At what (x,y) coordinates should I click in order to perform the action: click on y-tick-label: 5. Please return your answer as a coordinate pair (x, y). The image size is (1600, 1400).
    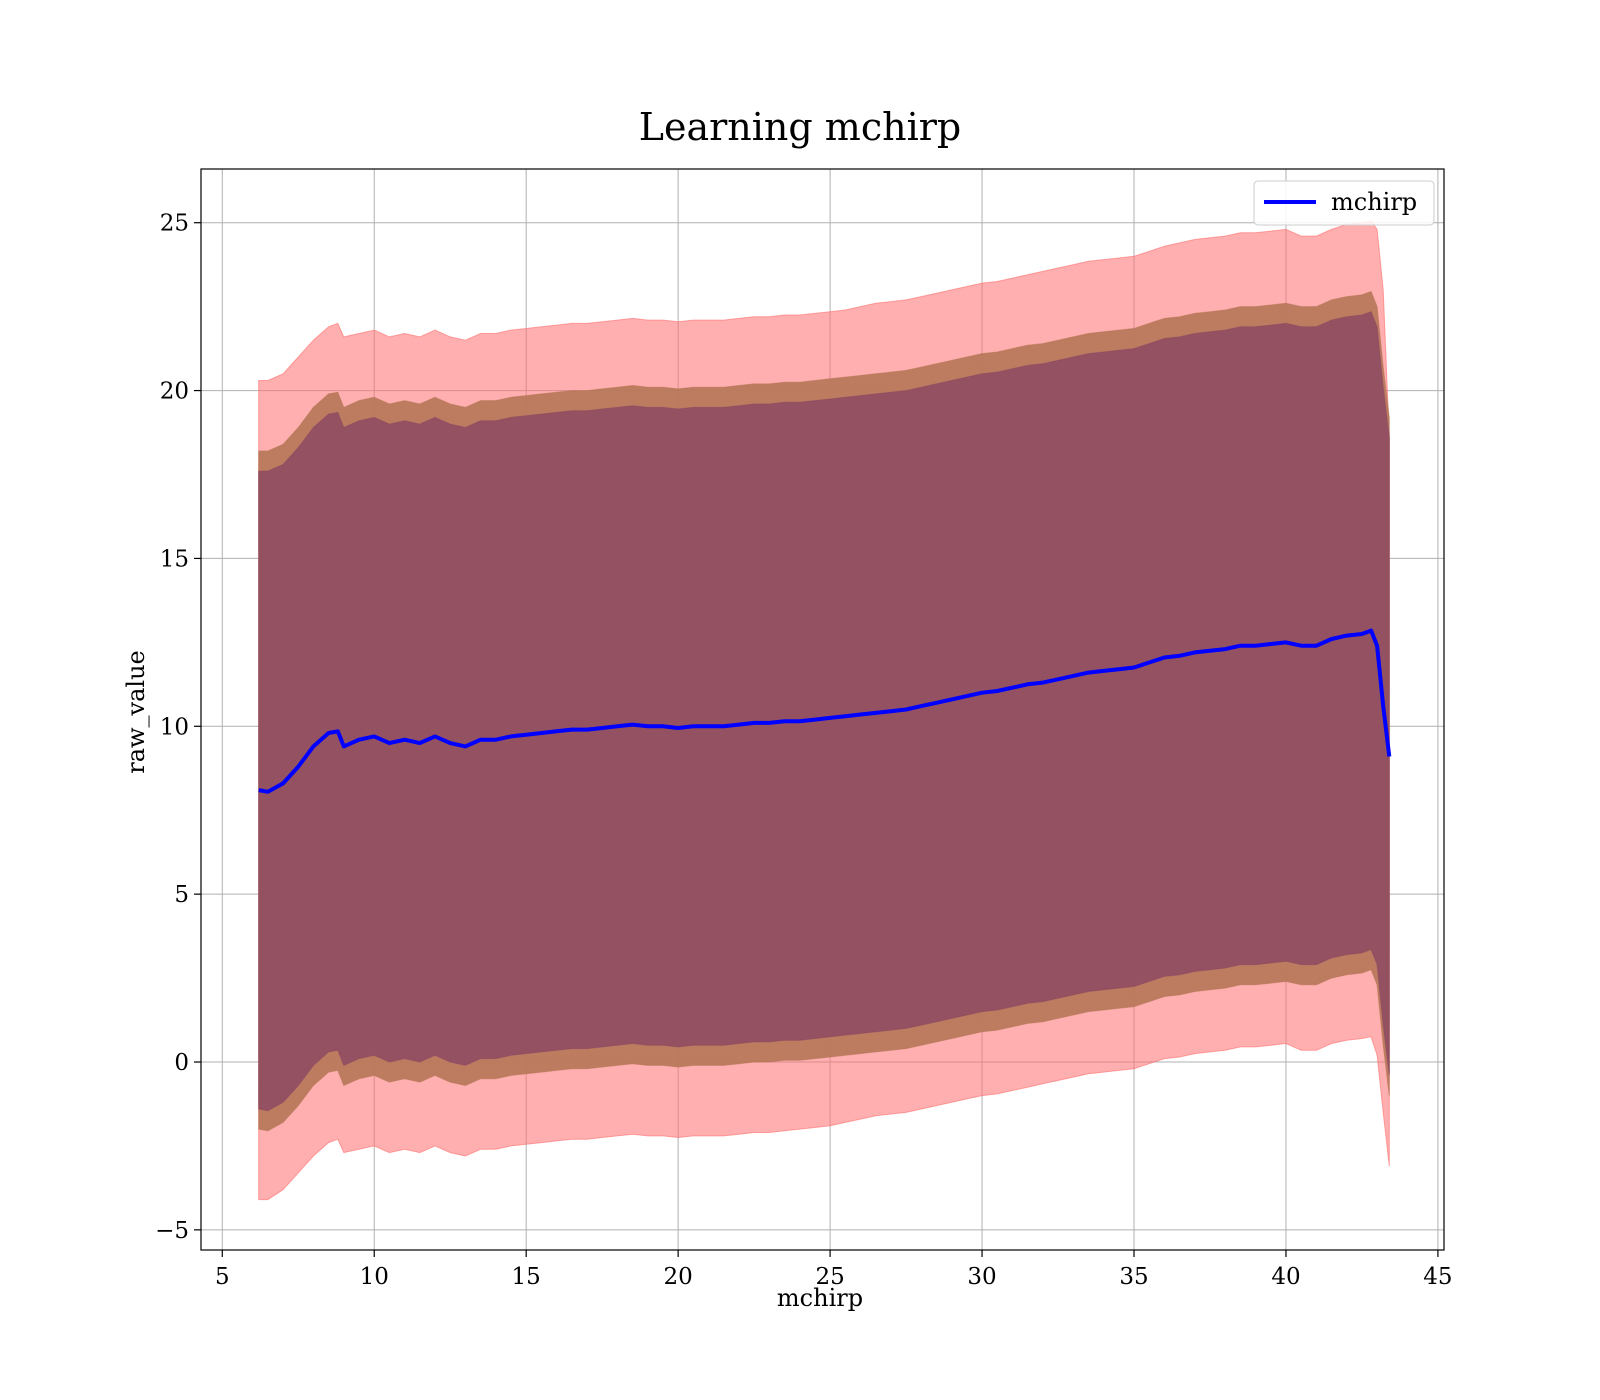
    Looking at the image, I should click on (181, 895).